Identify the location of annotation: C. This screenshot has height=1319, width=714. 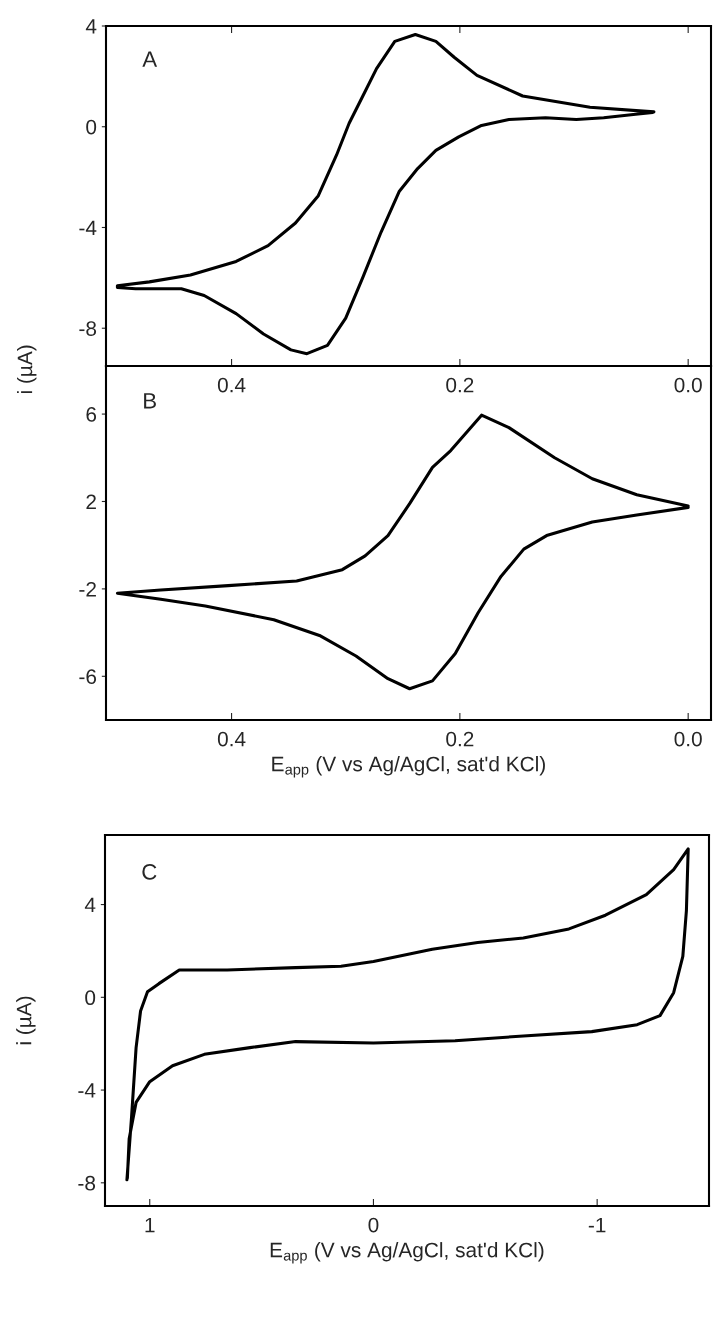
(149, 872).